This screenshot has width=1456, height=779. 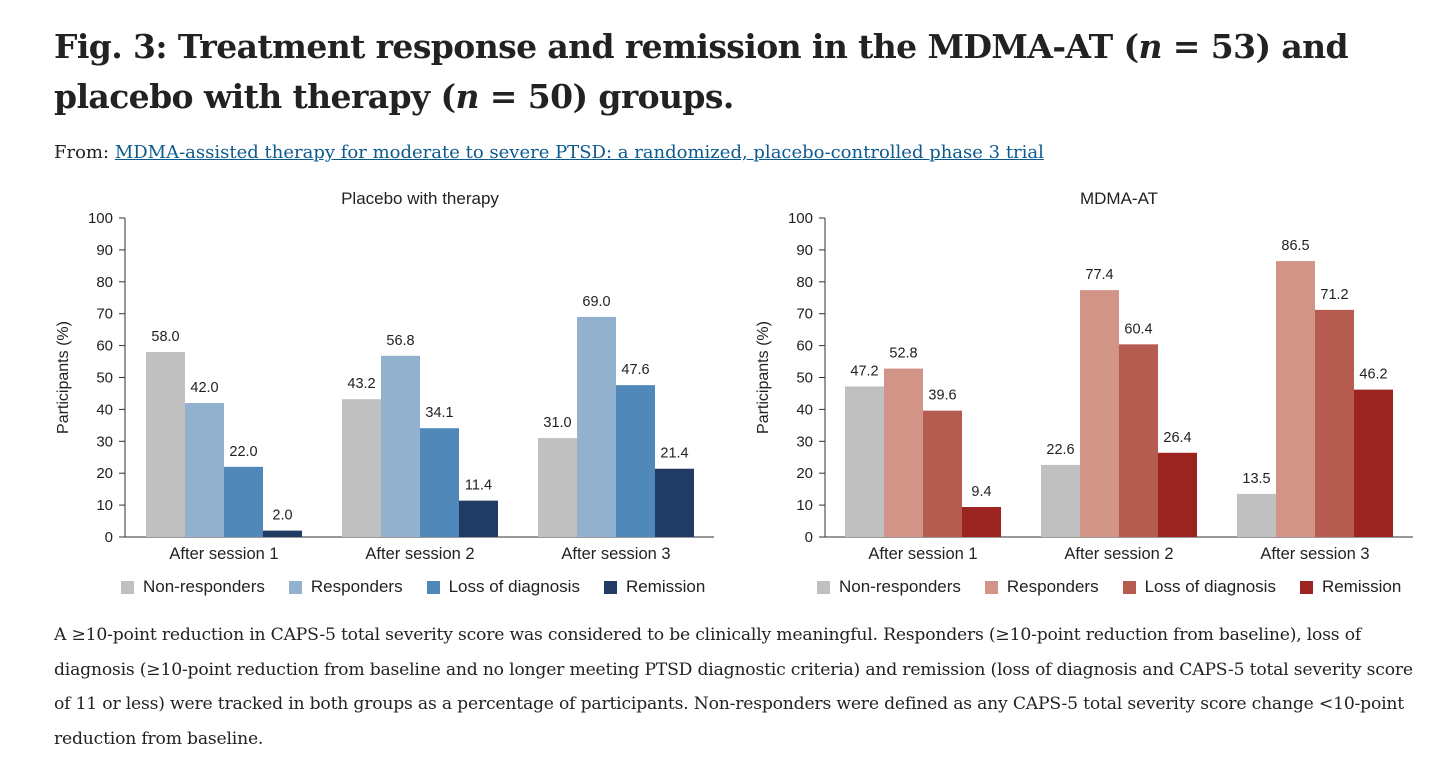 What do you see at coordinates (165, 337) in the screenshot?
I see `placebo-data-label-non-responders-1: 58.0` at bounding box center [165, 337].